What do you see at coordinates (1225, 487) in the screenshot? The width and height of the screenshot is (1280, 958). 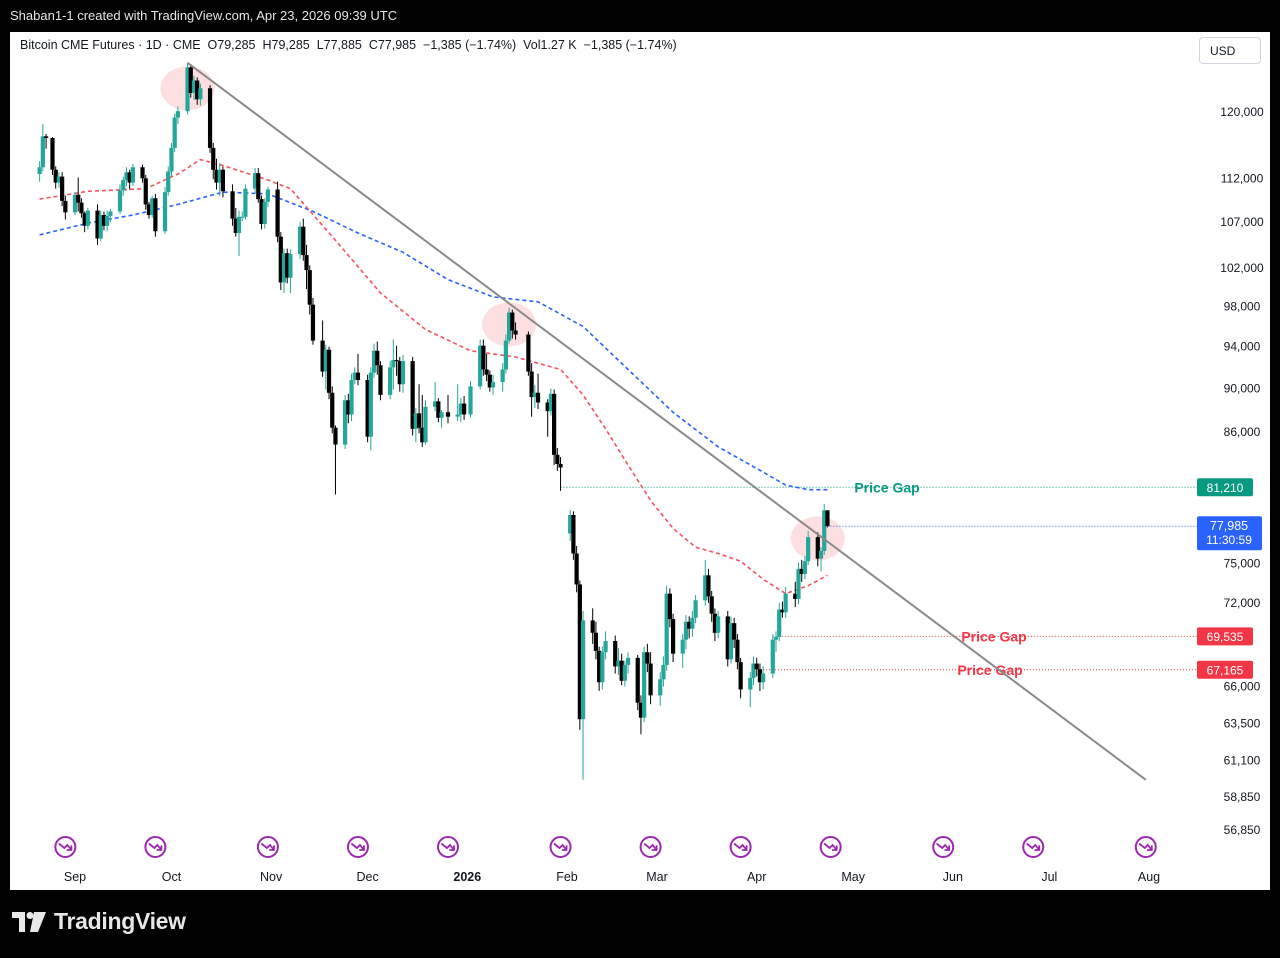 I see `price-gap-badge` at bounding box center [1225, 487].